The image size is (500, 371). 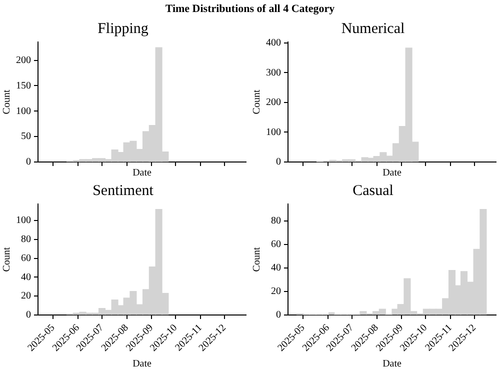 What do you see at coordinates (26, 136) in the screenshot?
I see `y-tick-label: 50` at bounding box center [26, 136].